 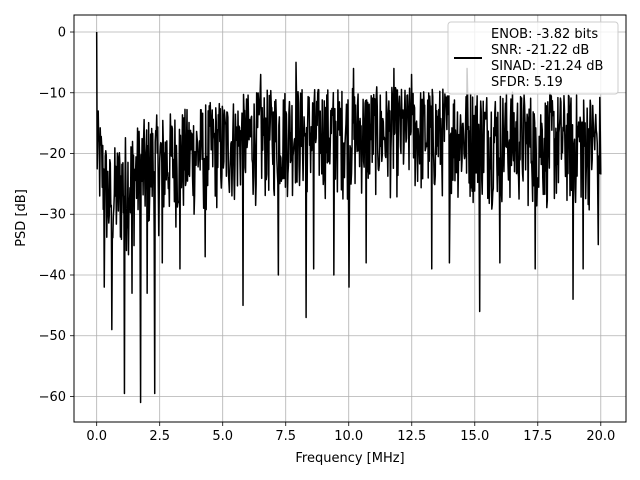 What do you see at coordinates (540, 50) in the screenshot?
I see `legend-line-snr: SNR: -21.22 dB` at bounding box center [540, 50].